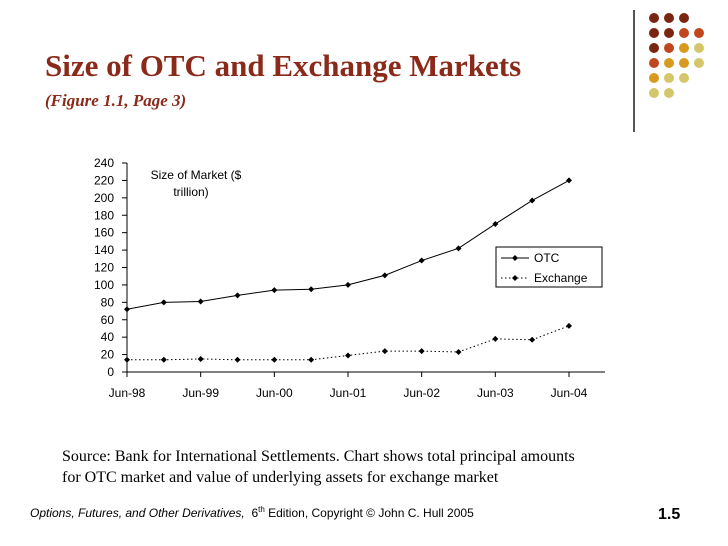  What do you see at coordinates (348, 244) in the screenshot?
I see `series-line-otc` at bounding box center [348, 244].